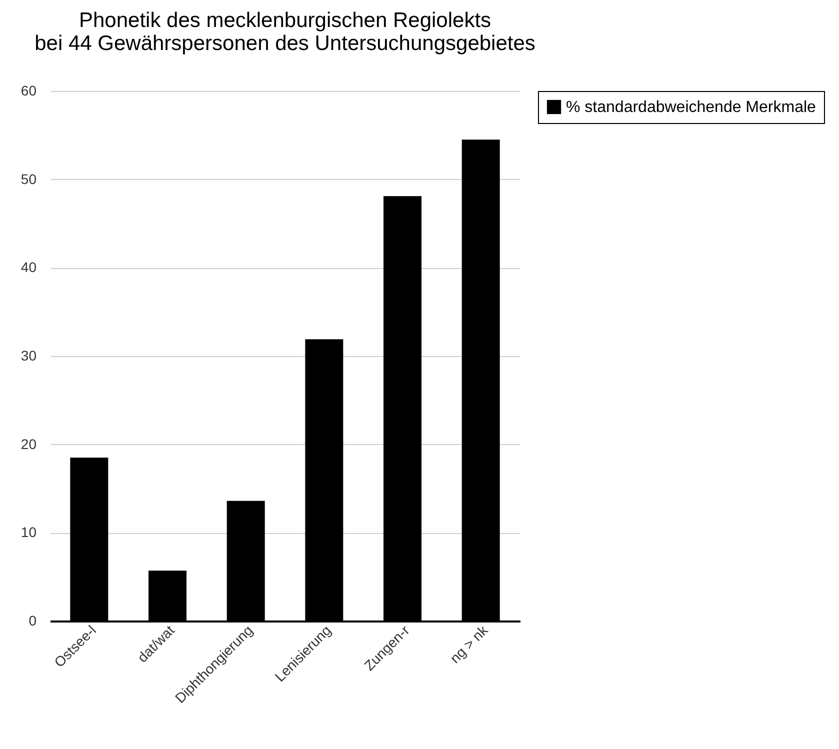 The width and height of the screenshot is (839, 749). Describe the element at coordinates (28, 444) in the screenshot. I see `y-tick-label: 20` at that location.